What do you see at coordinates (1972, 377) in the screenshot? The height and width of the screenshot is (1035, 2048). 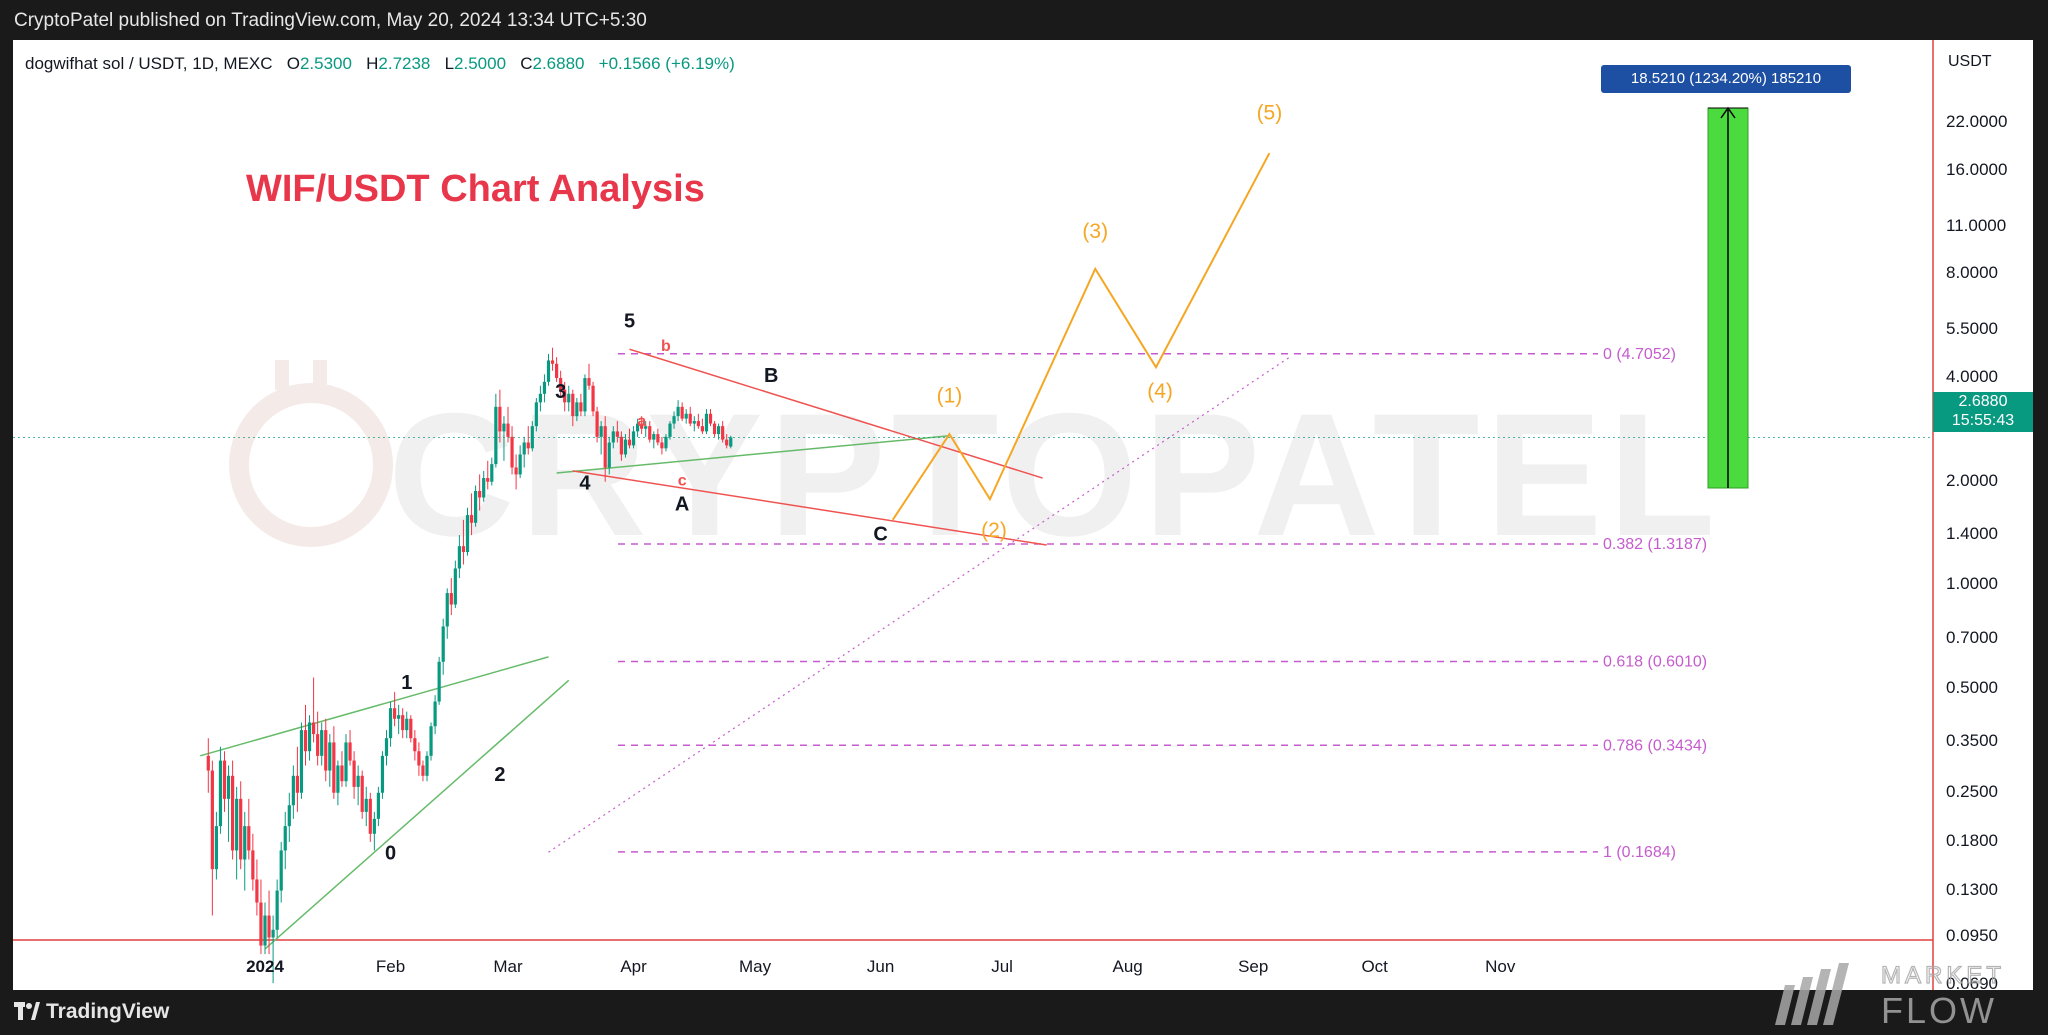 I see `y-tick-label: 4.0000` at bounding box center [1972, 377].